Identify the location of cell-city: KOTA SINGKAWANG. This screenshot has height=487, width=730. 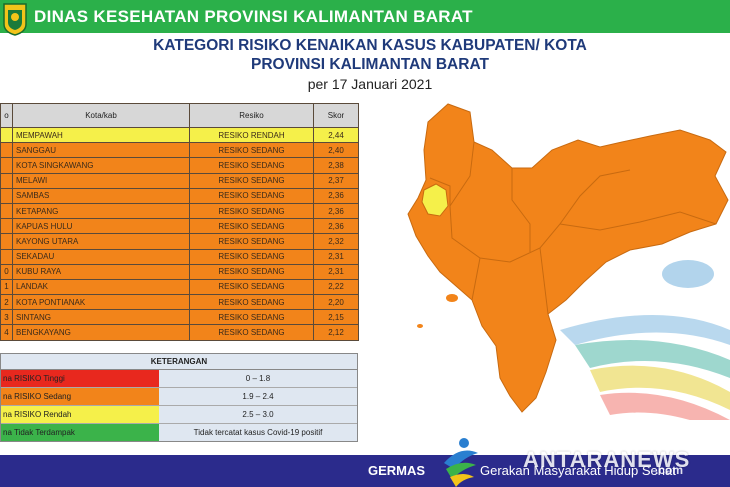
(101, 165).